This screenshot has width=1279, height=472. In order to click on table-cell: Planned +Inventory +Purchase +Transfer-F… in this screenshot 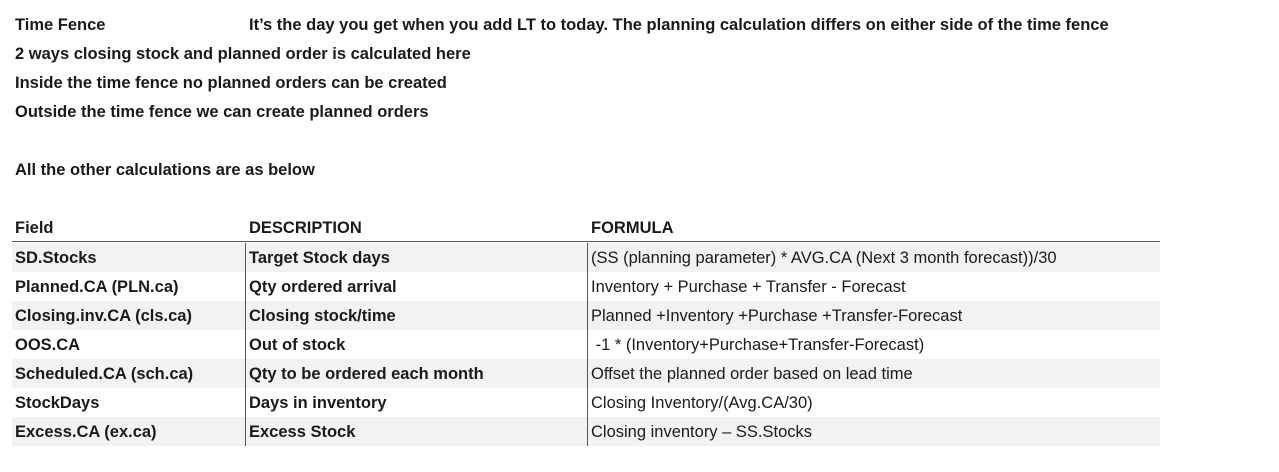, I will do `click(777, 316)`.